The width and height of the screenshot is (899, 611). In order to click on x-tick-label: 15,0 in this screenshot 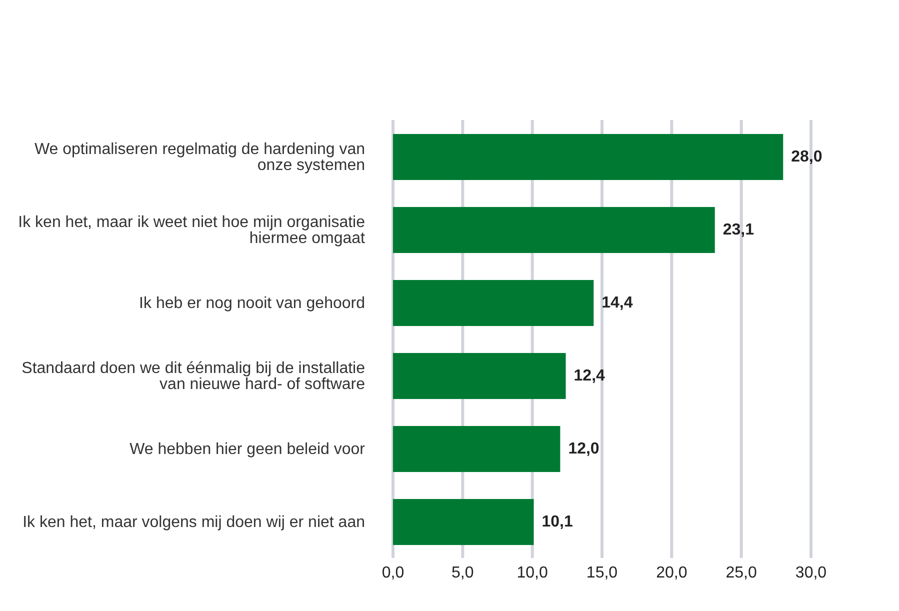, I will do `click(602, 573)`.